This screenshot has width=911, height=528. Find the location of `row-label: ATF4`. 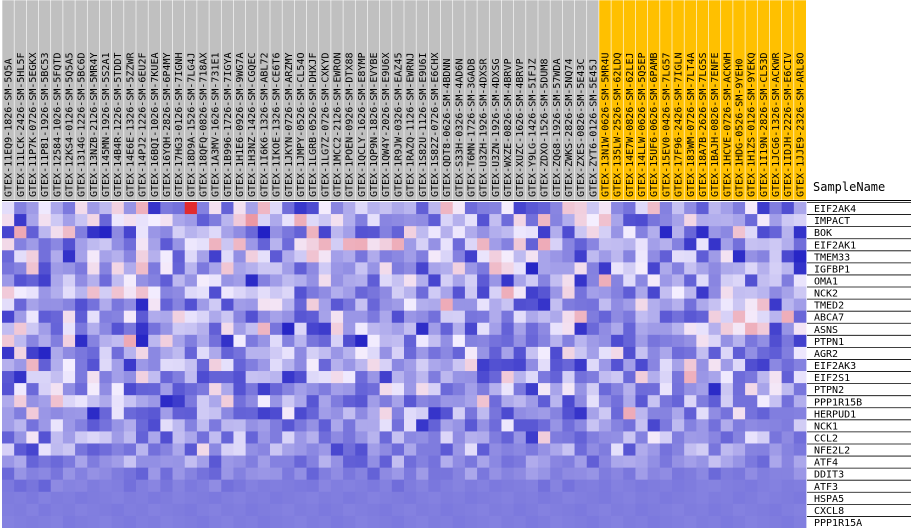

row-label: ATF4 is located at coordinates (826, 463).